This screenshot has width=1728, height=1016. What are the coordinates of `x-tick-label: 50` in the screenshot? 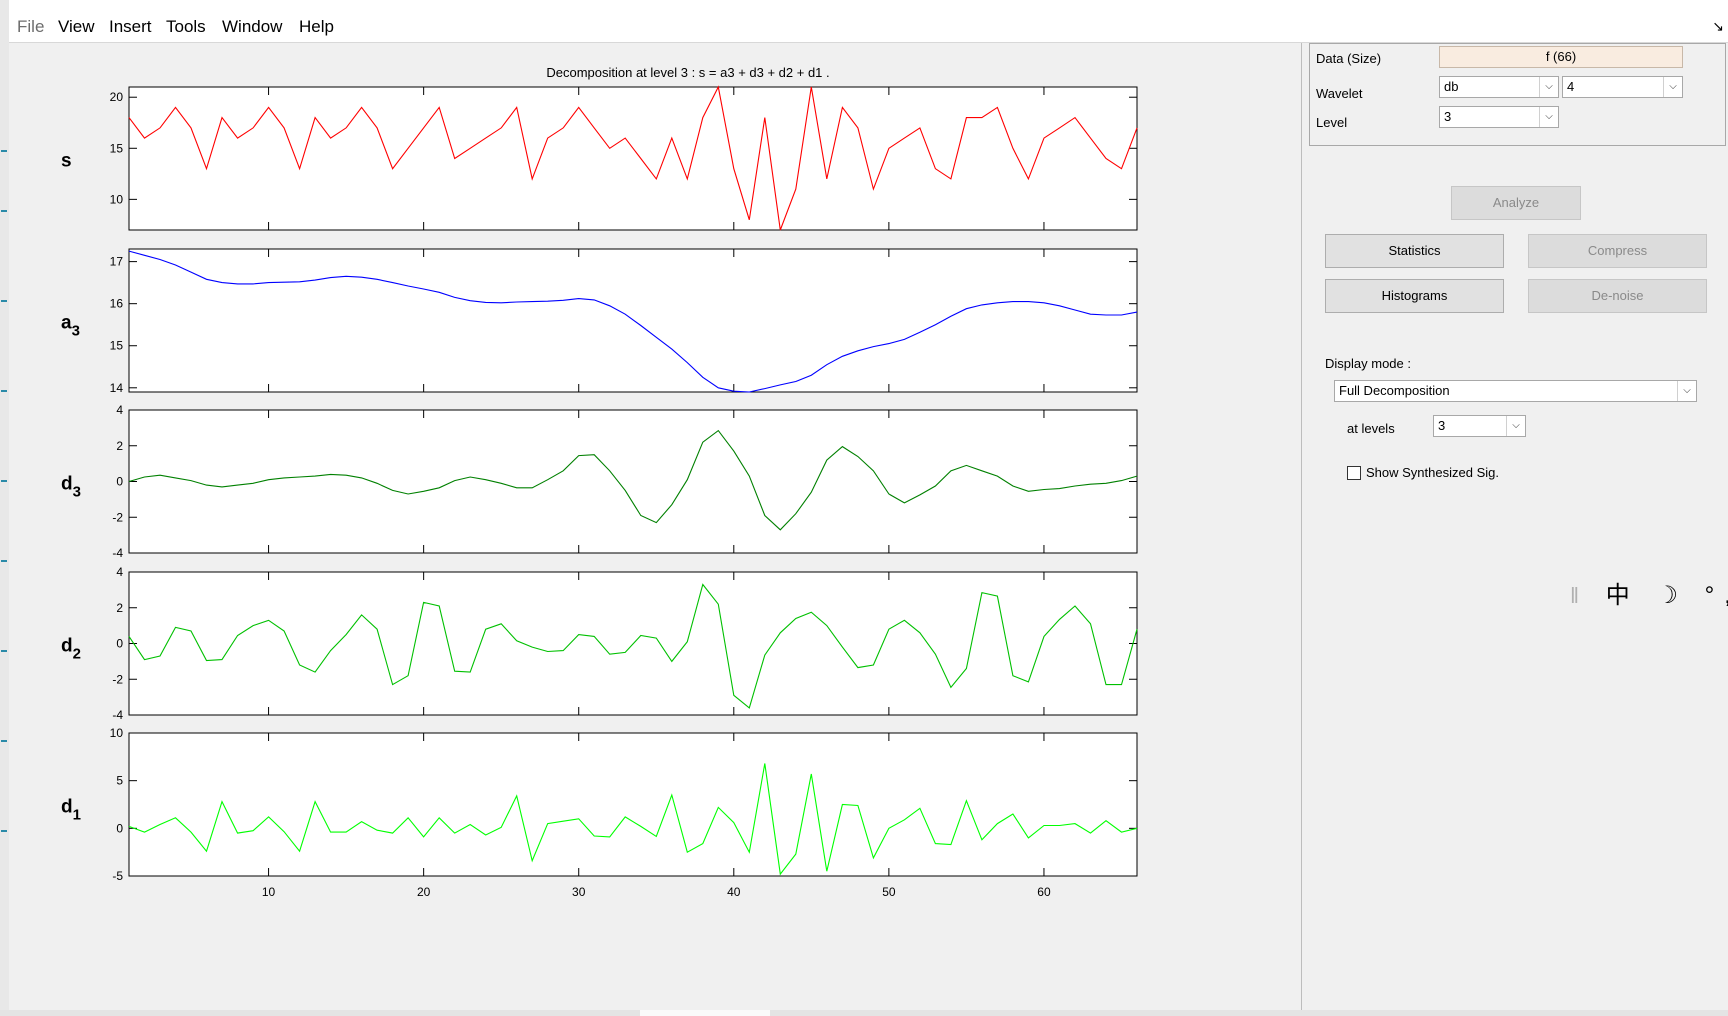 It's located at (889, 892).